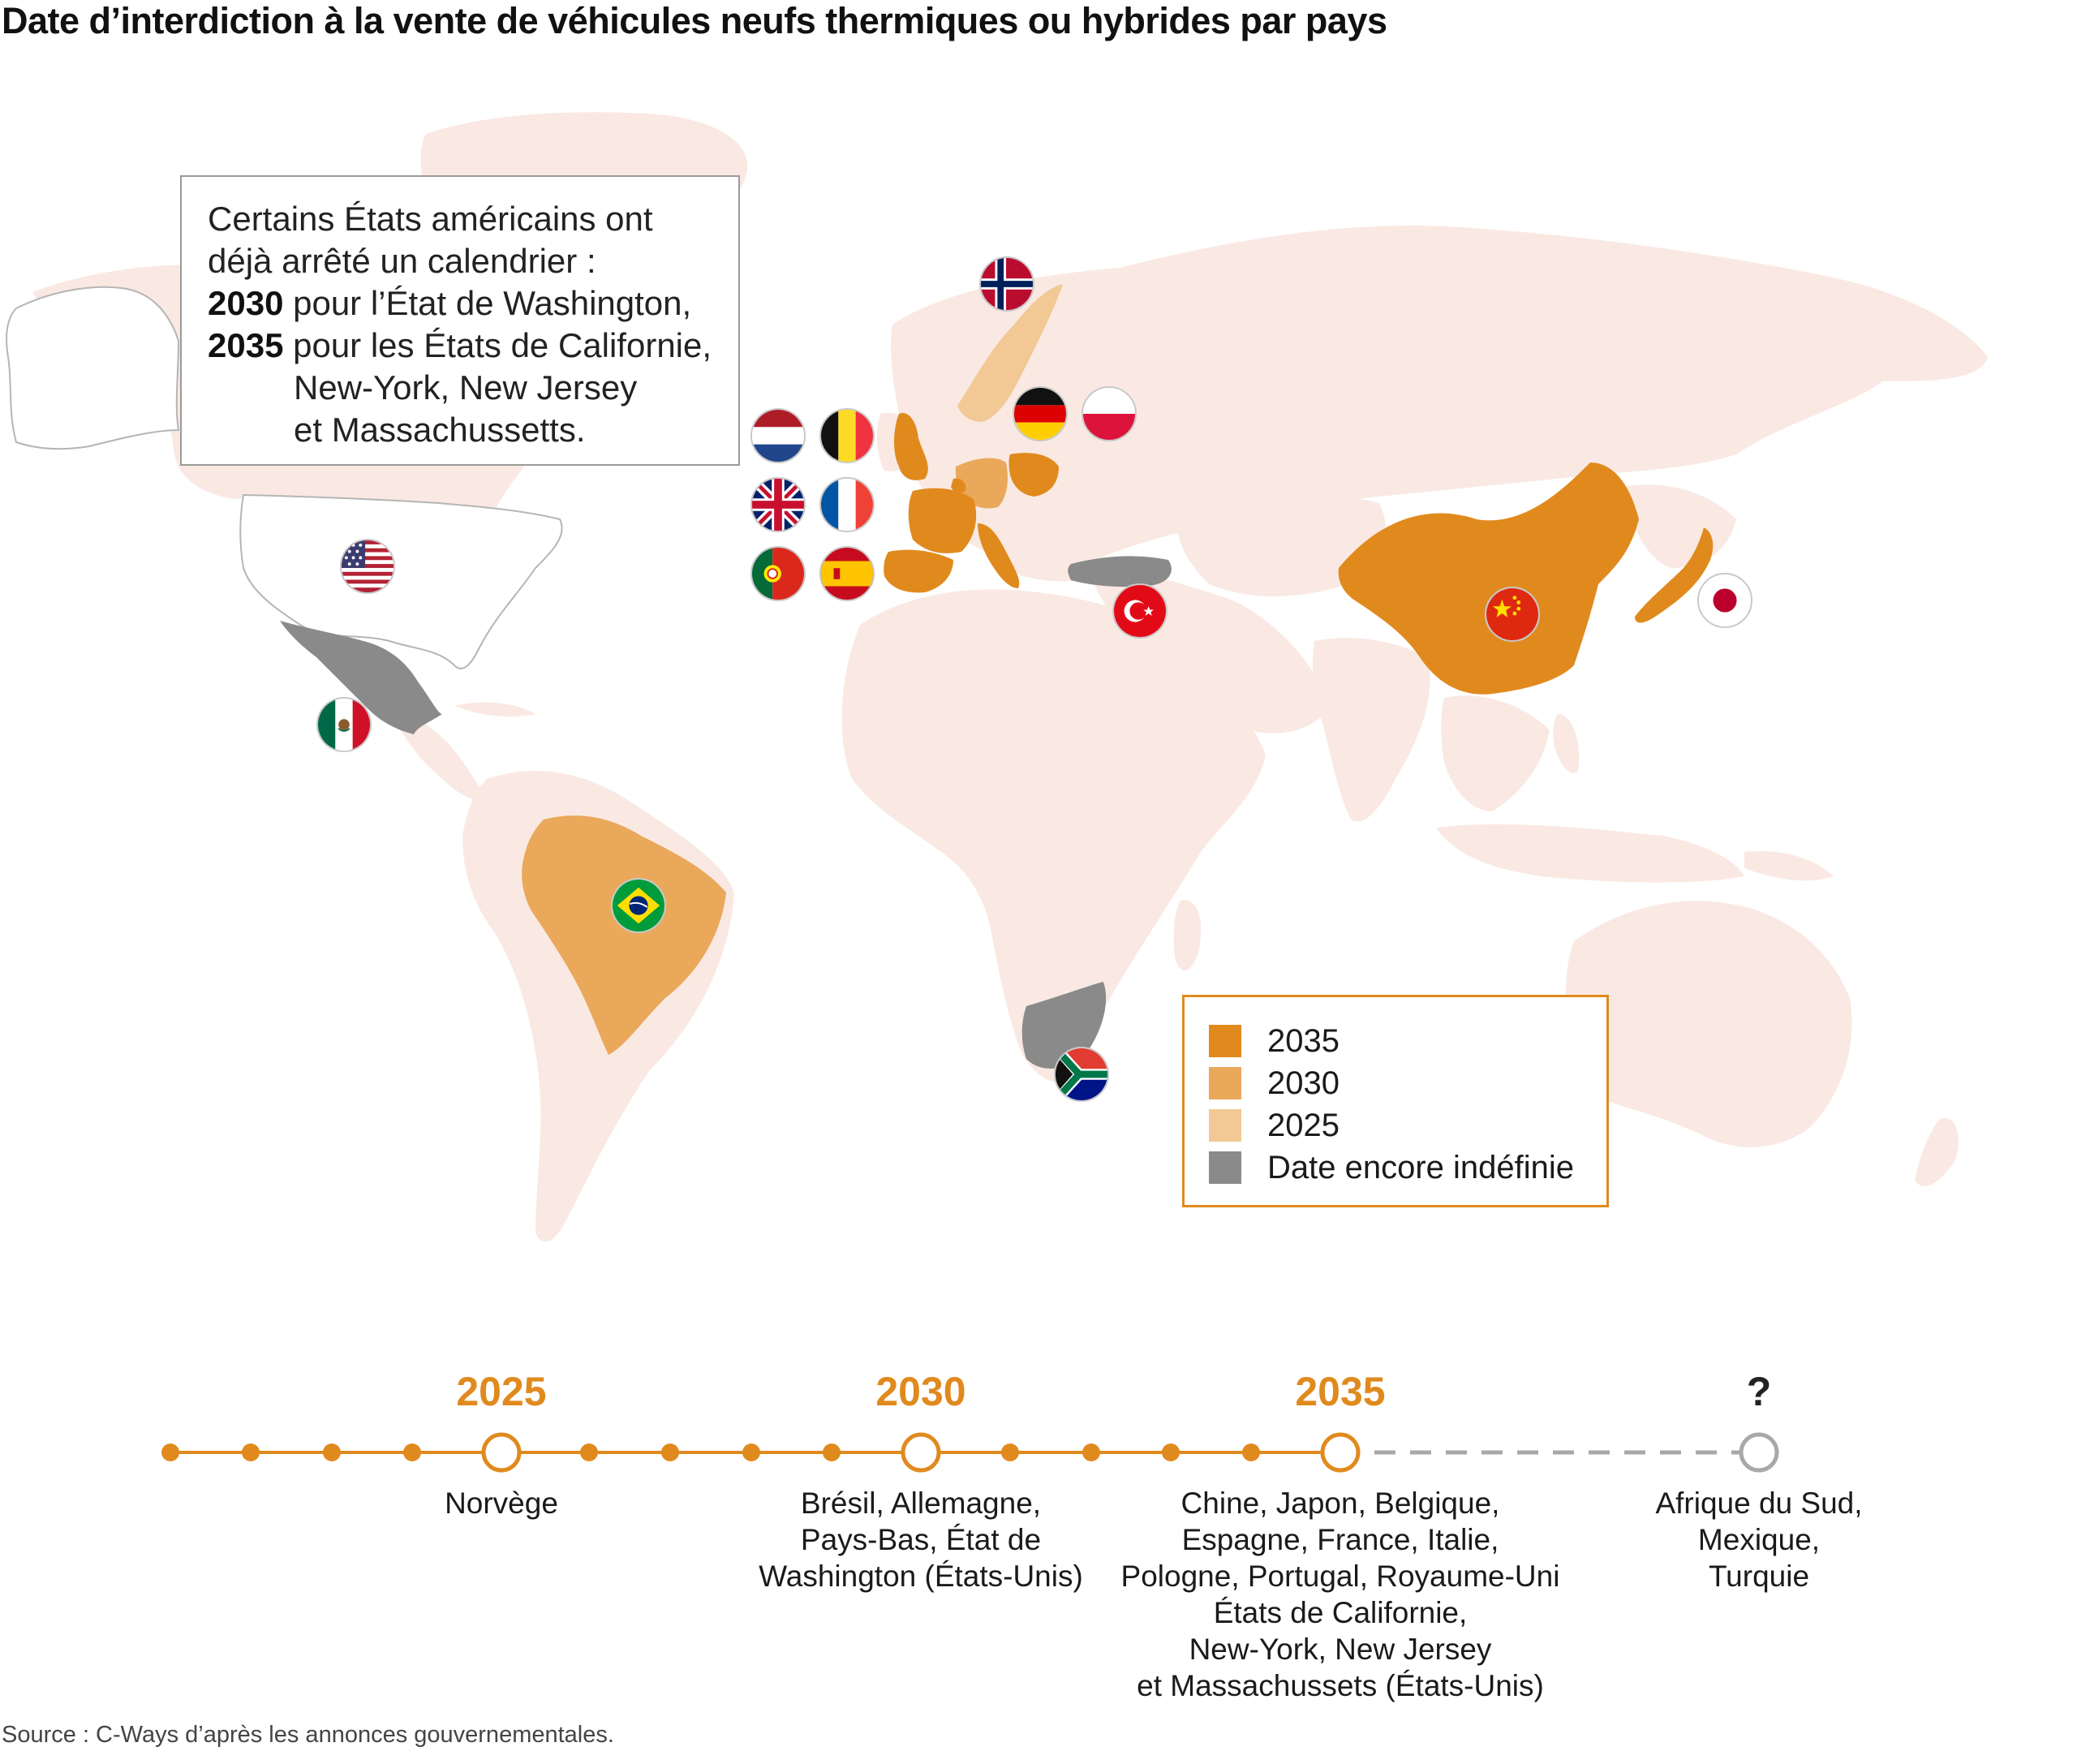 The height and width of the screenshot is (1764, 2077). What do you see at coordinates (1421, 1167) in the screenshot?
I see `legend-label: Date encore indéfinie` at bounding box center [1421, 1167].